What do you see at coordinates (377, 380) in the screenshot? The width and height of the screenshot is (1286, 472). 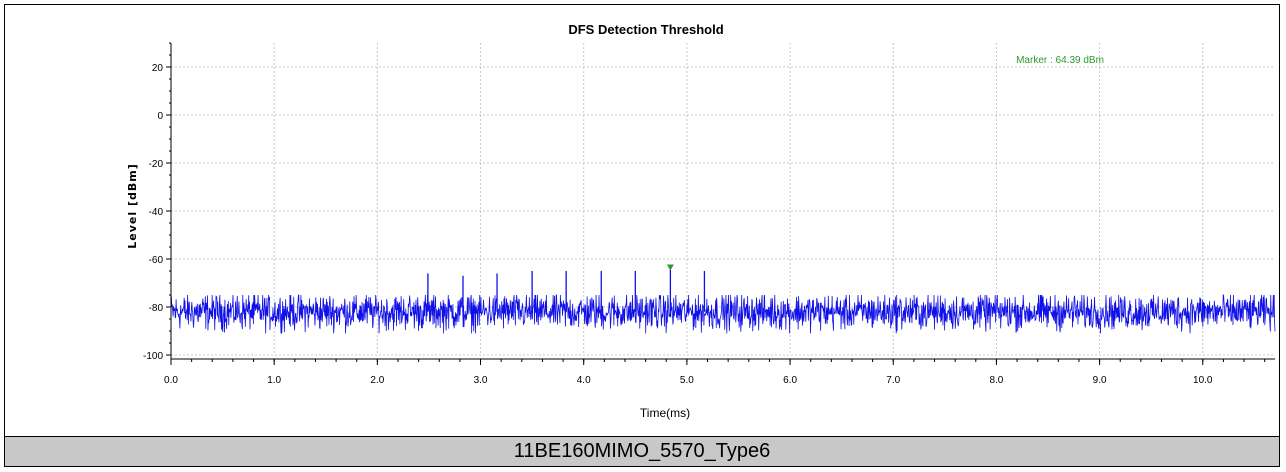 I see `x-tick-label: 2.0` at bounding box center [377, 380].